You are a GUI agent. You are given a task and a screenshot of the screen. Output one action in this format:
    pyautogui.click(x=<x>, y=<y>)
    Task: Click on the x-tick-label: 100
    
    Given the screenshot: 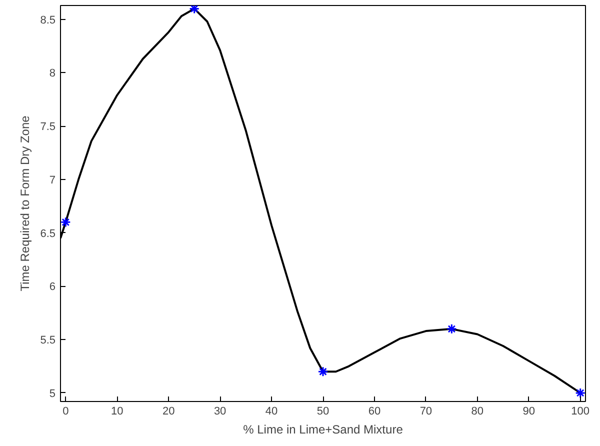 What is the action you would take?
    pyautogui.click(x=580, y=412)
    